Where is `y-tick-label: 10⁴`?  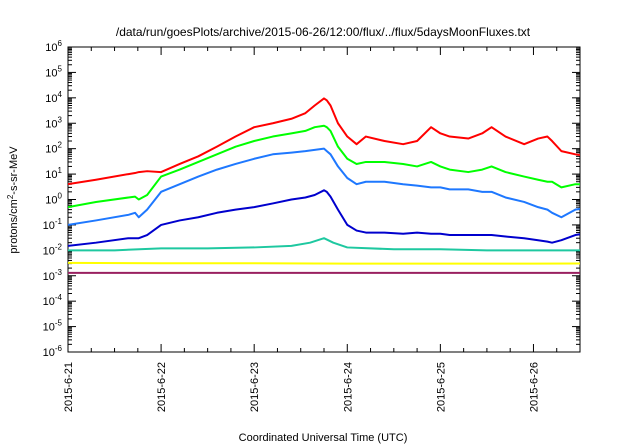
y-tick-label: 10⁴ is located at coordinates (53, 97).